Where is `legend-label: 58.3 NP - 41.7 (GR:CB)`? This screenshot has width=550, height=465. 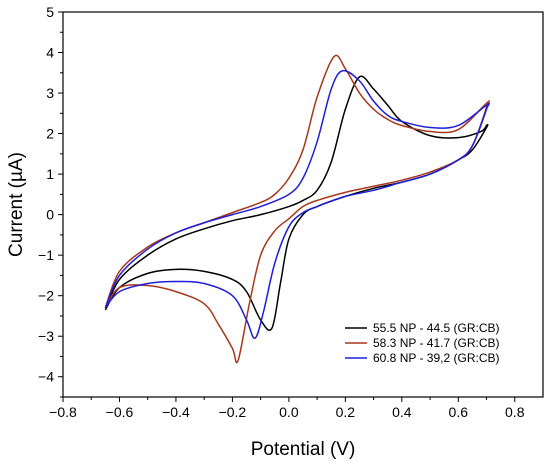
legend-label: 58.3 NP - 41.7 (GR:CB) is located at coordinates (436, 343).